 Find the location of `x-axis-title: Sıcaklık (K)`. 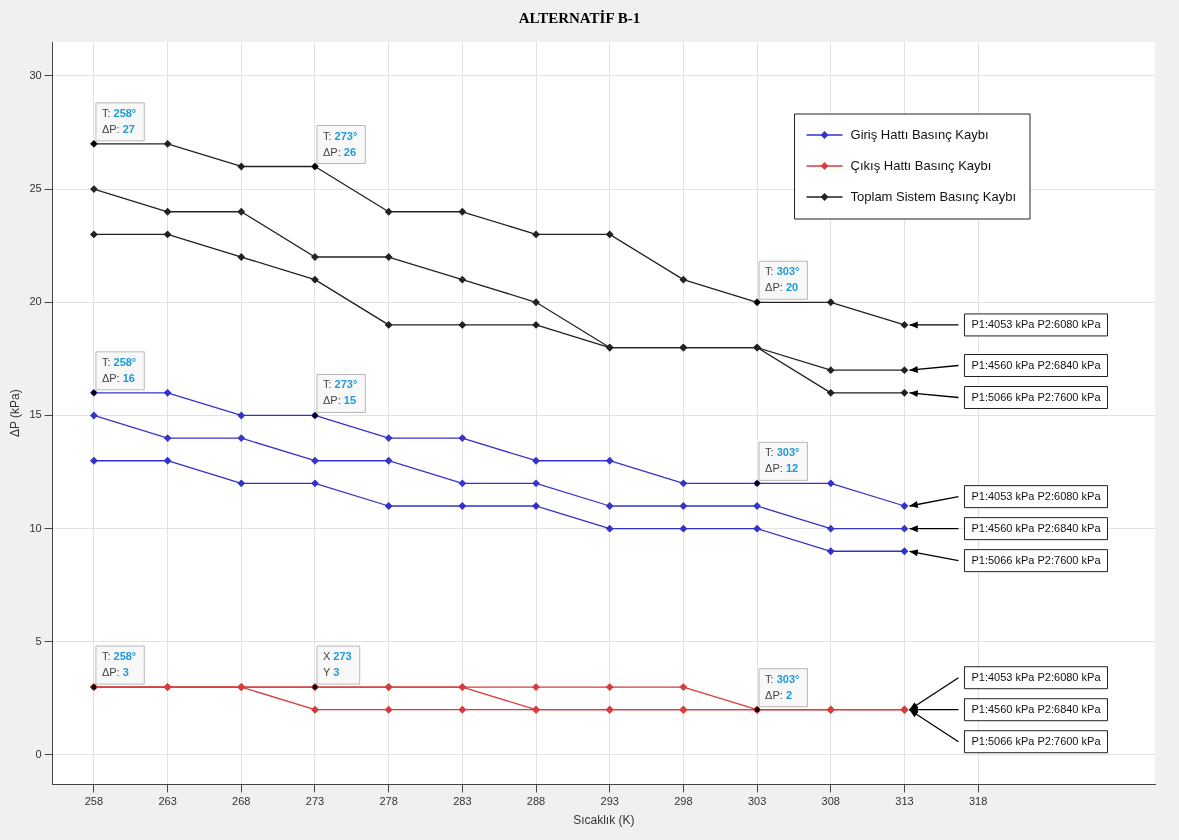

x-axis-title: Sıcaklık (K) is located at coordinates (604, 820).